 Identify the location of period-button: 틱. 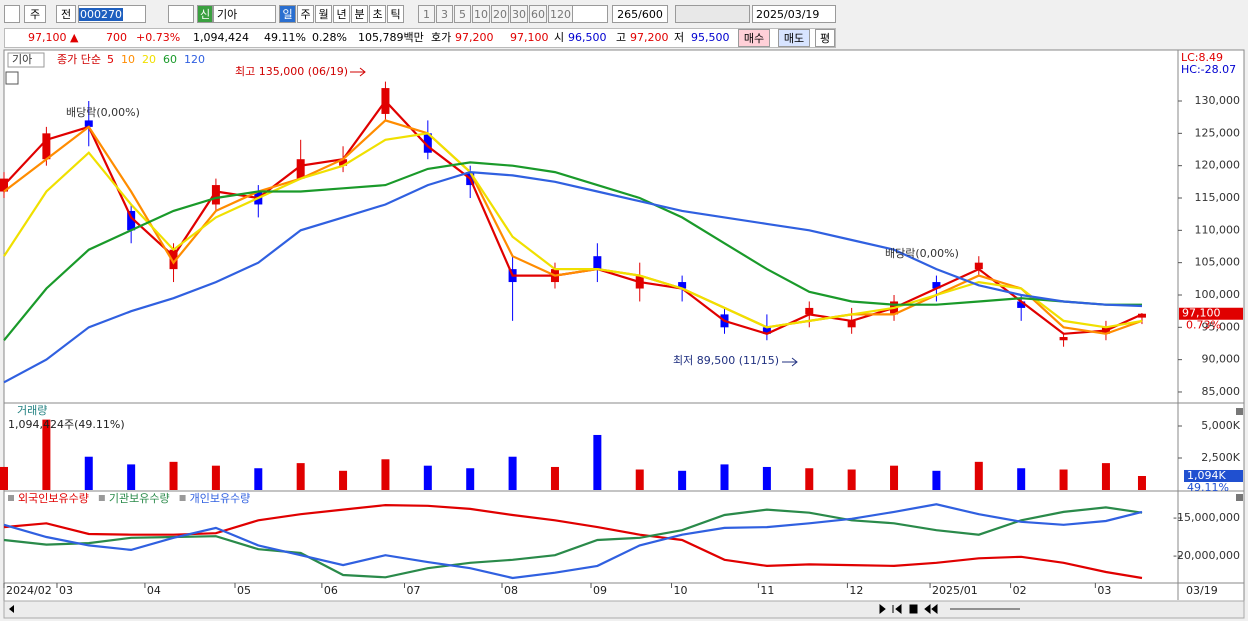
(395, 14).